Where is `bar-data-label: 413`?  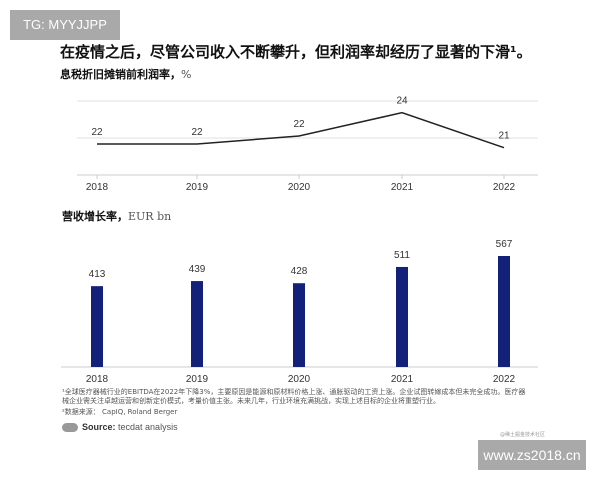
bar-data-label: 413 is located at coordinates (97, 274).